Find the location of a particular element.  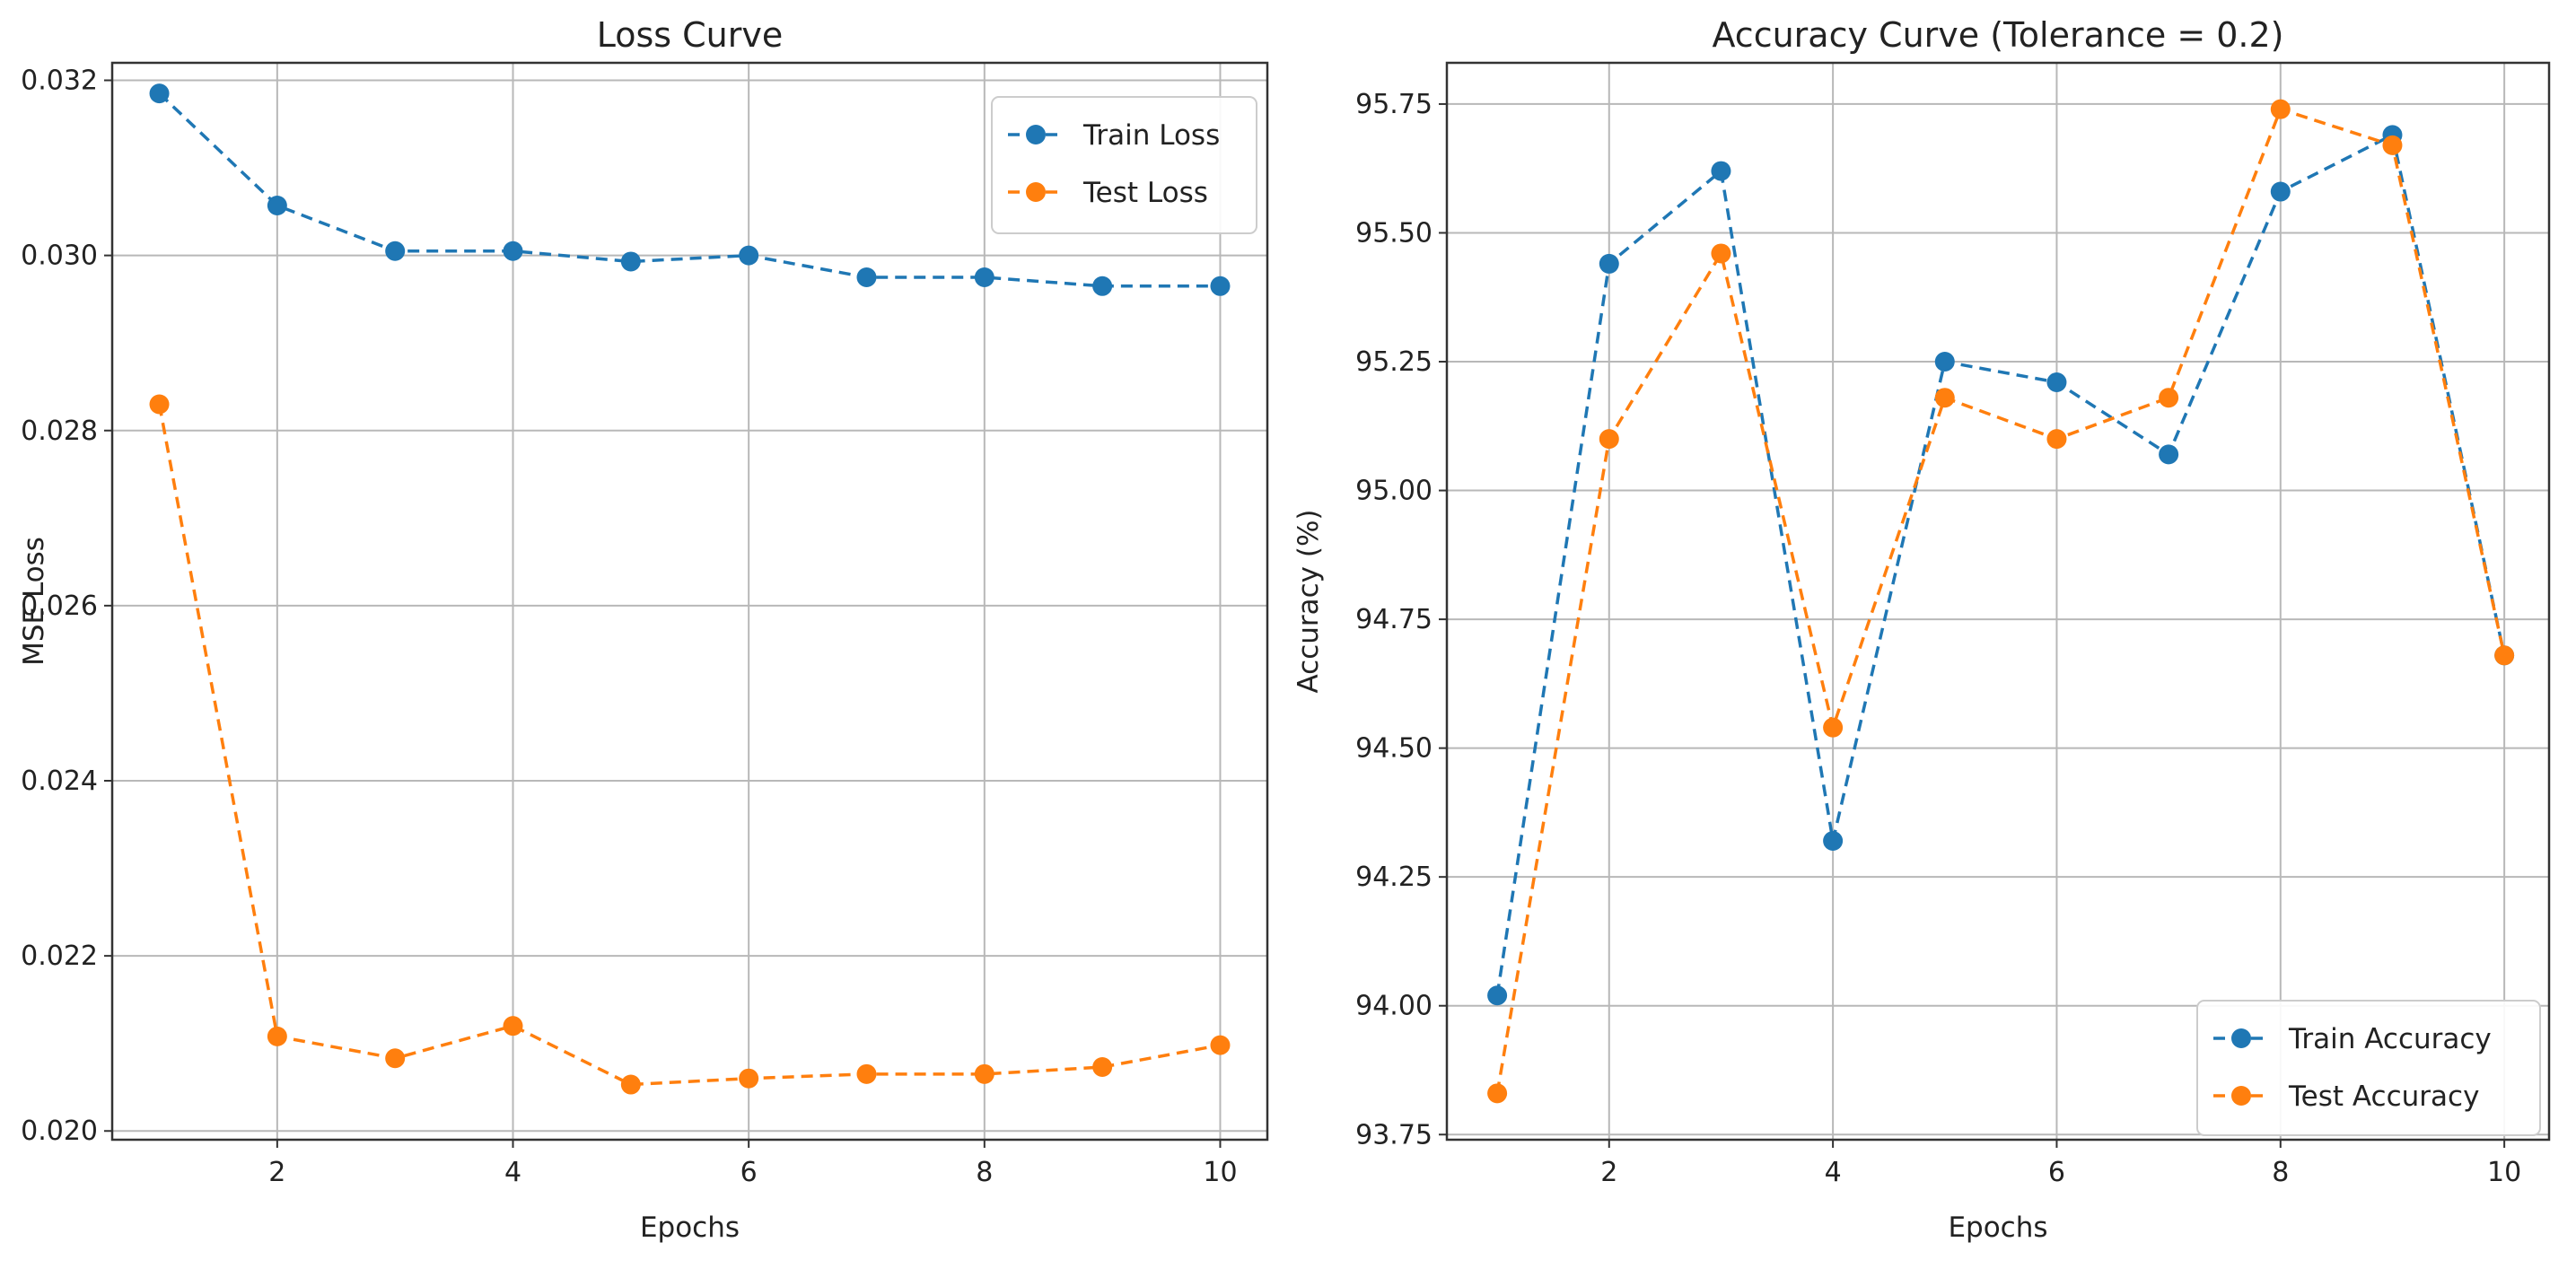

y-tick-label: 95.25 is located at coordinates (1394, 362).